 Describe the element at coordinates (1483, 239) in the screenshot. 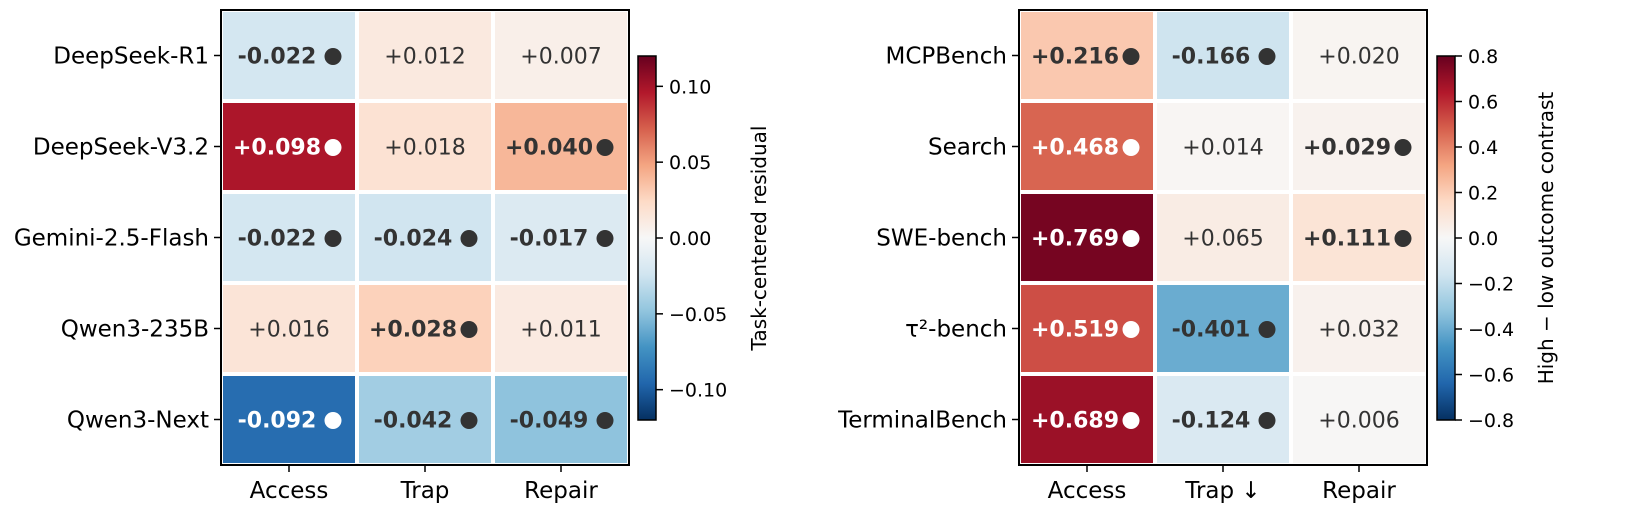

I see `colorbar-tick-label: 0.0` at that location.